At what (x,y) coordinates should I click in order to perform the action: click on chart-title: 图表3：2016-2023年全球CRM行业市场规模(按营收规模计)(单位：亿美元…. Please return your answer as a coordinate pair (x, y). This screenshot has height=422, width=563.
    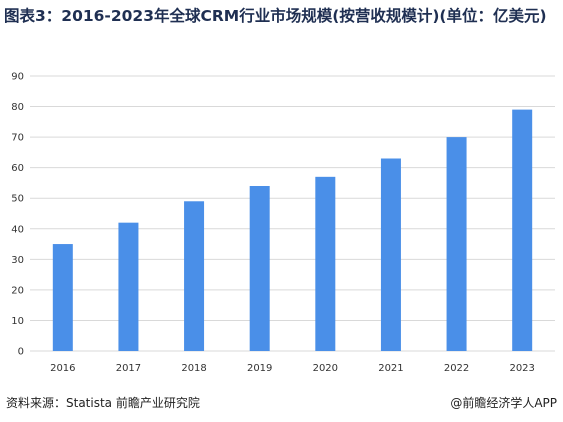
    Looking at the image, I should click on (275, 16).